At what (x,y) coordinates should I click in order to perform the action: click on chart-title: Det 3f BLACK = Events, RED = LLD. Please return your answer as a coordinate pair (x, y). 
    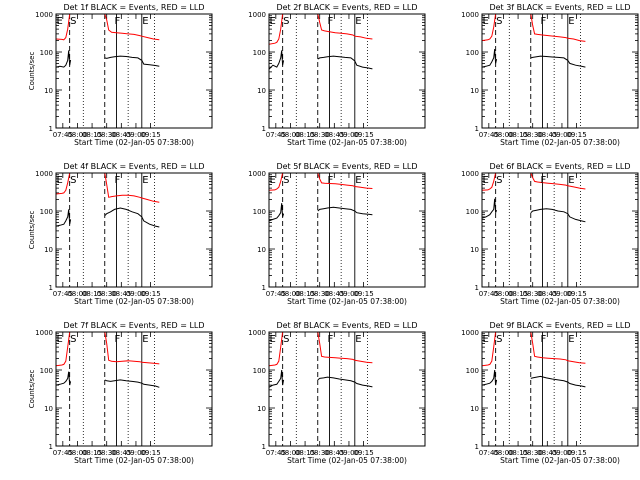
    Looking at the image, I should click on (559, 7).